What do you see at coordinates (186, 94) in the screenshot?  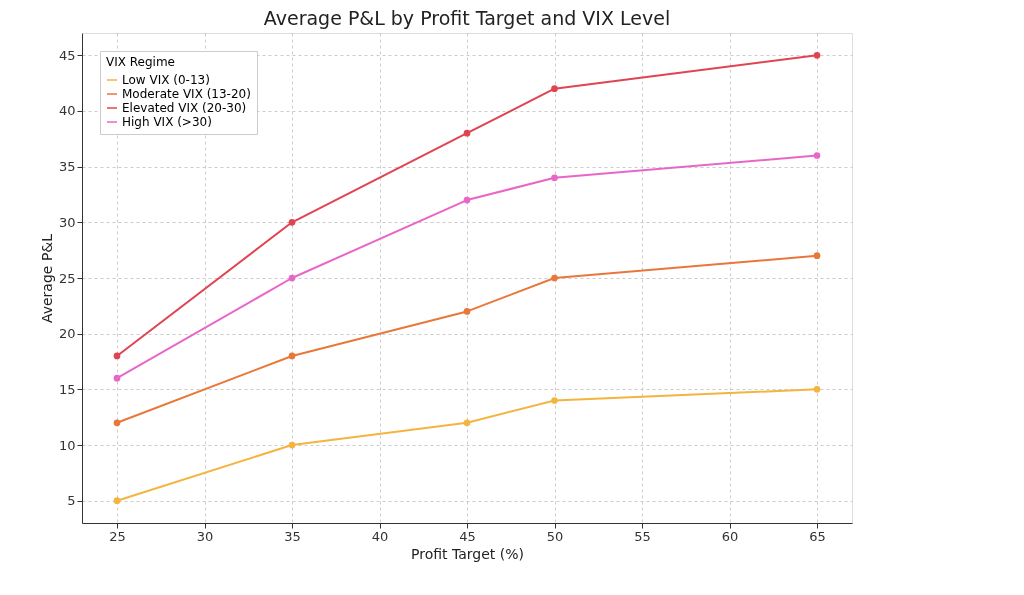 I see `legend-label: Moderate VIX (13-20)` at bounding box center [186, 94].